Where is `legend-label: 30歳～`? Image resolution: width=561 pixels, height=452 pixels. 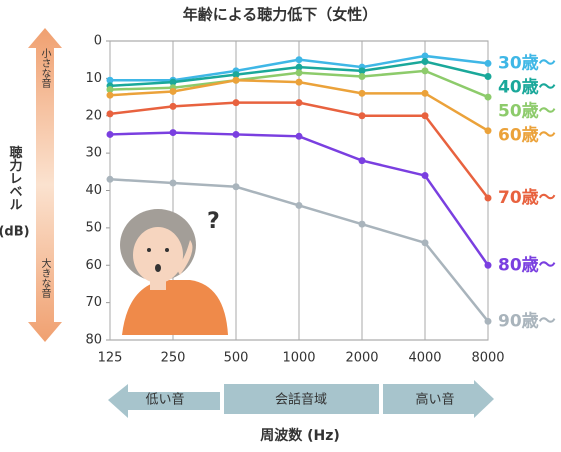 legend-label: 30歳～ is located at coordinates (527, 62).